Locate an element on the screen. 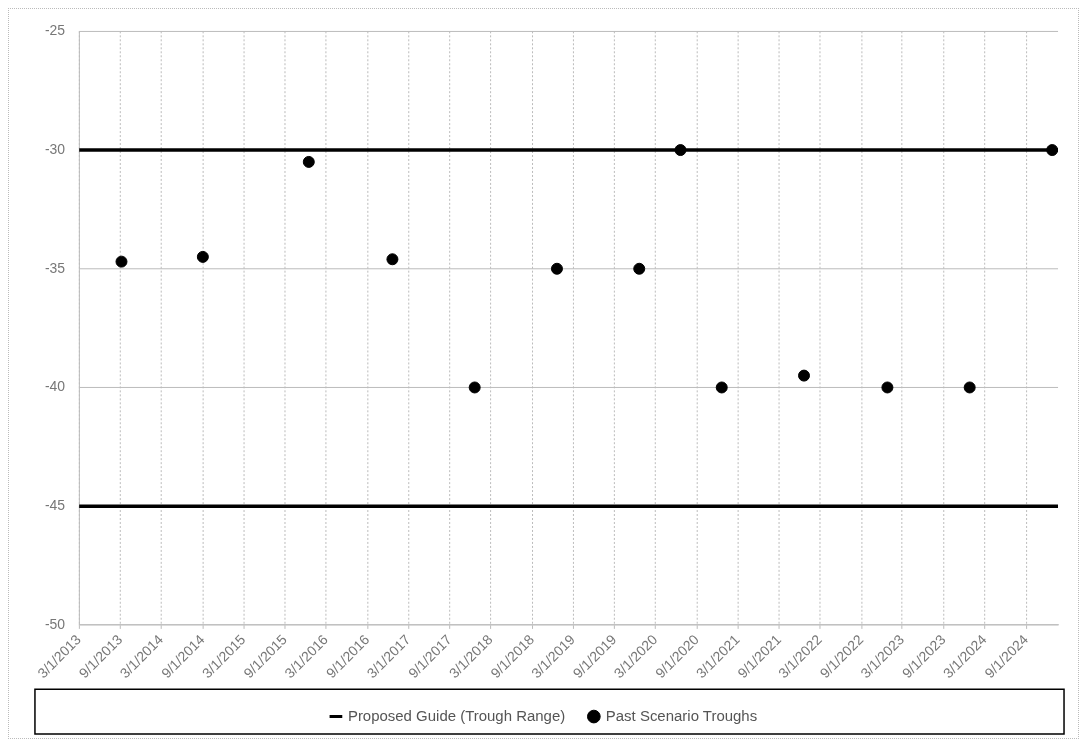  legend-label: Proposed Guide (Trough Range) is located at coordinates (456, 715).